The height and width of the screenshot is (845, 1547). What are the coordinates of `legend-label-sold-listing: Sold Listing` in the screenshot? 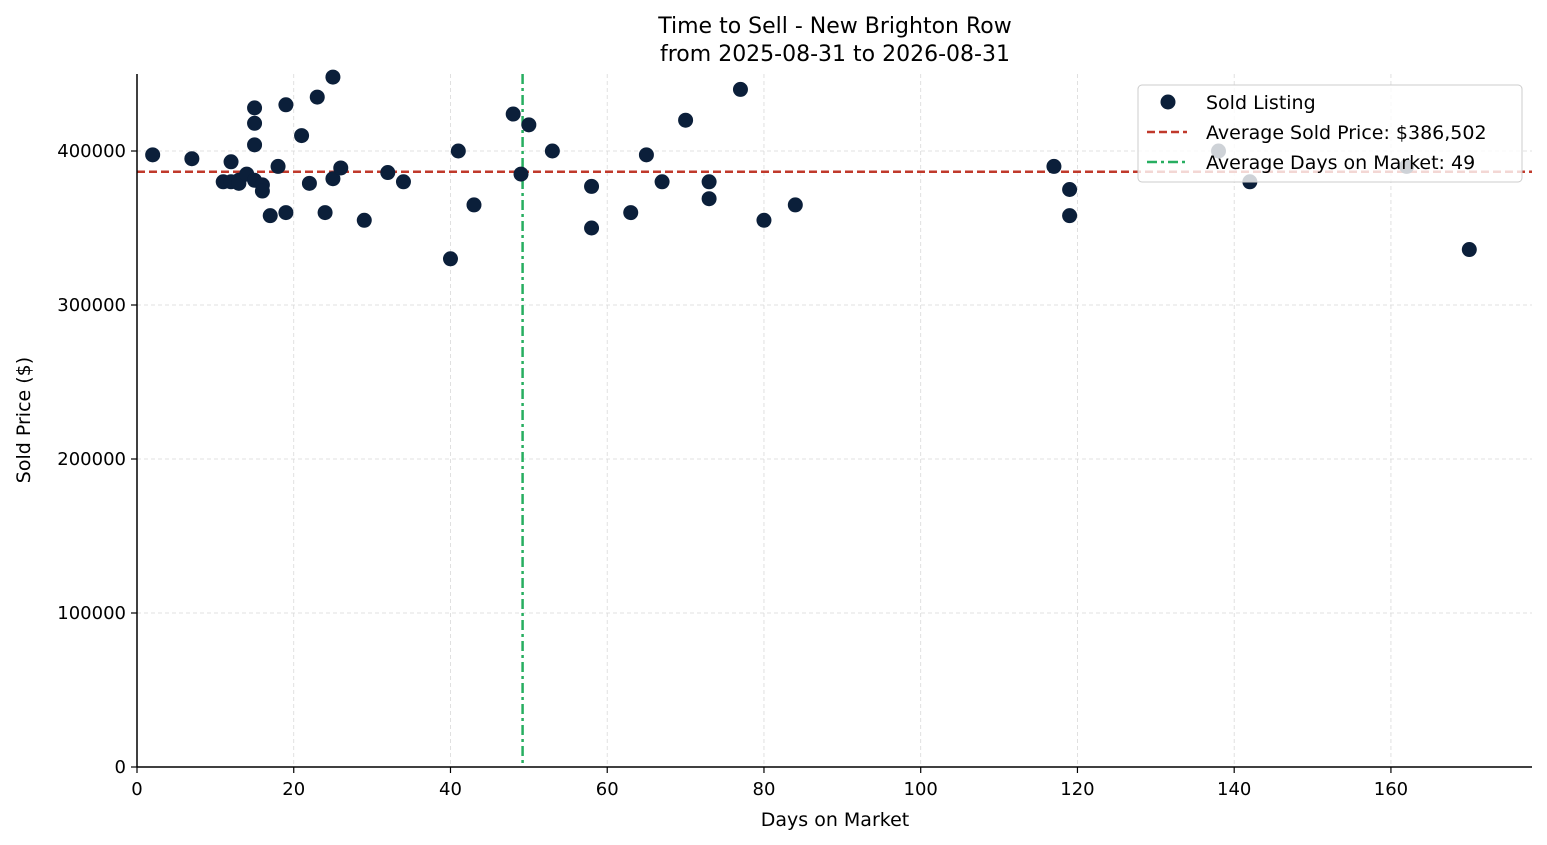 It's located at (1261, 103).